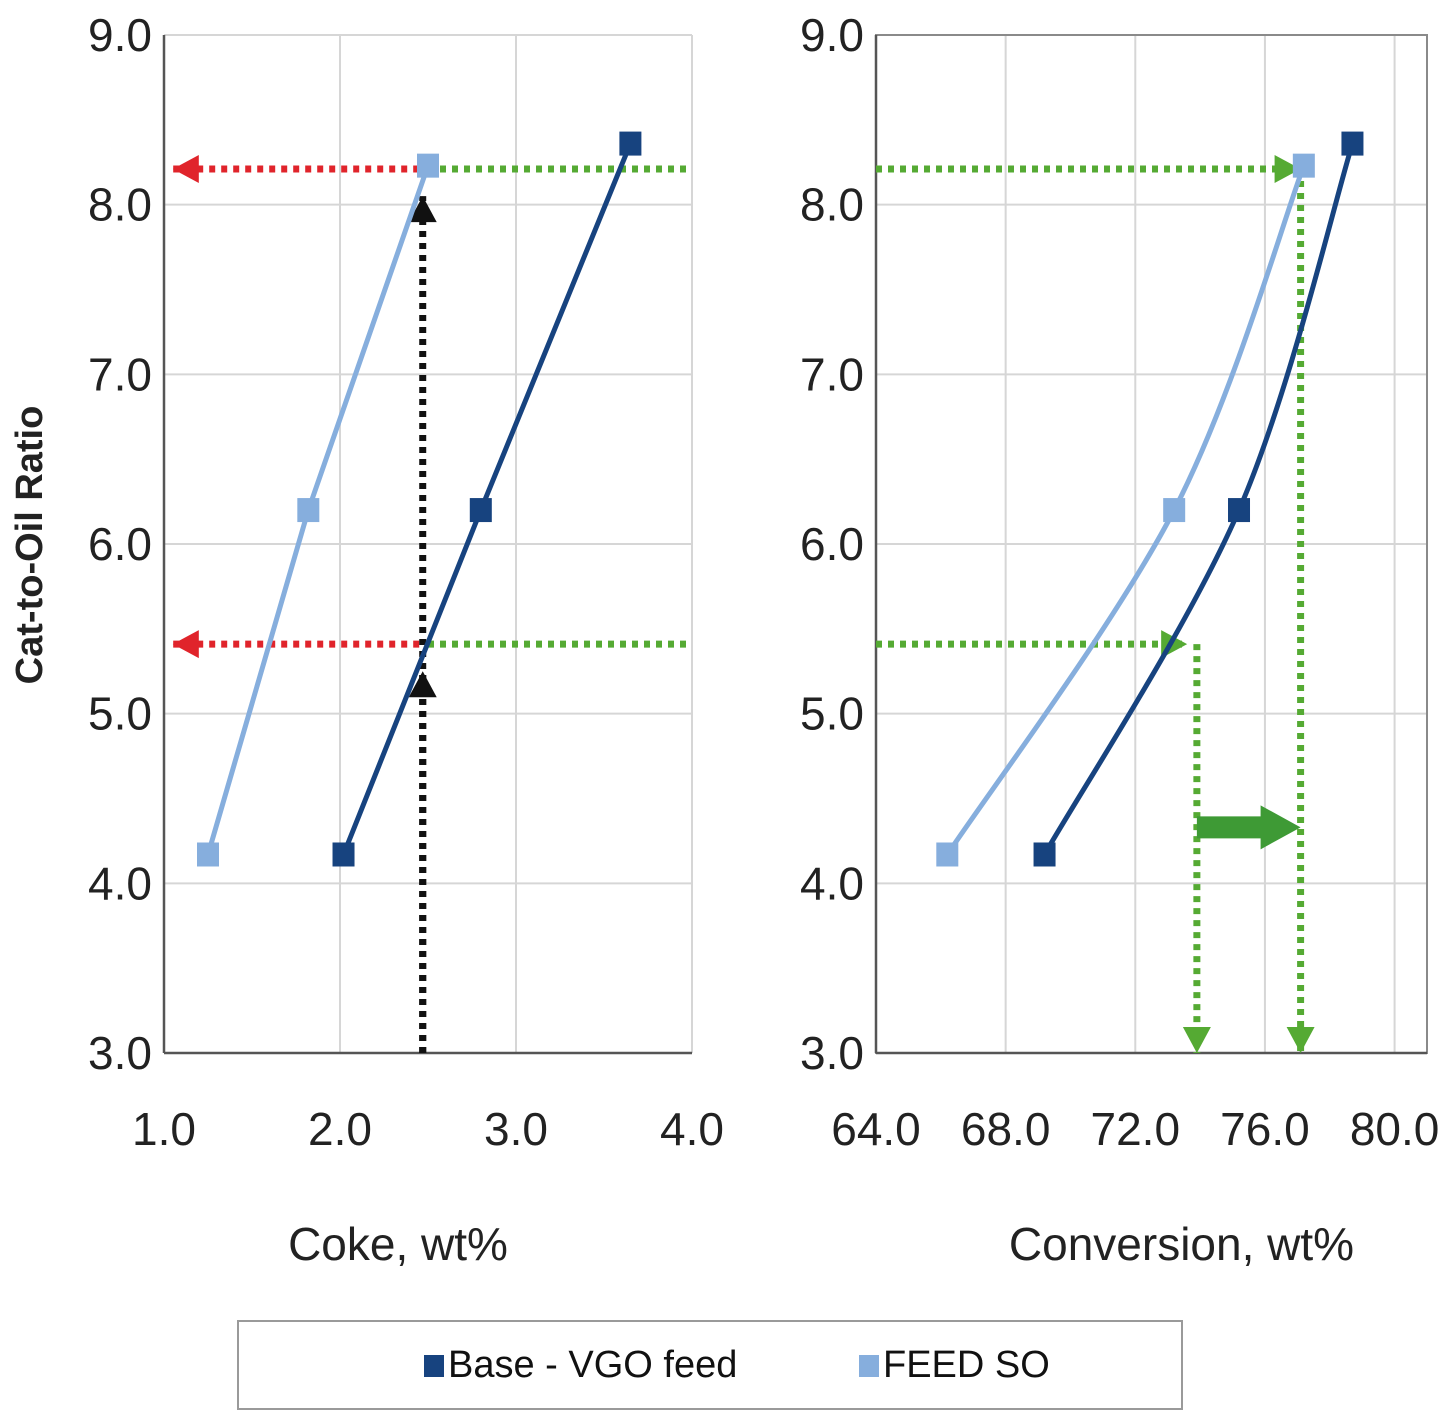  What do you see at coordinates (1248, 827) in the screenshot?
I see `shift-arrow` at bounding box center [1248, 827].